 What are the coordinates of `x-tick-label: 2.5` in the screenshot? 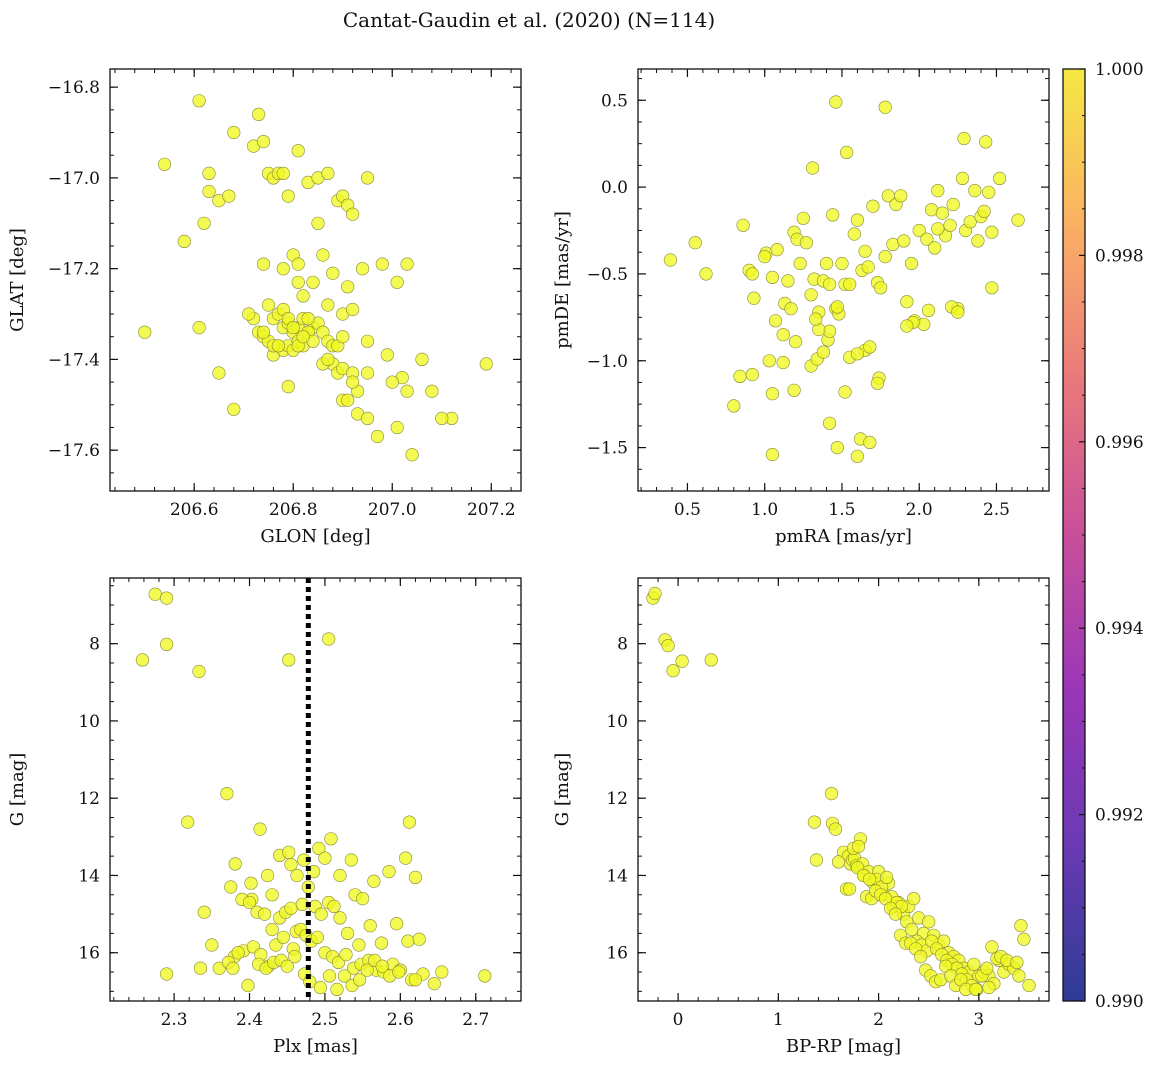 It's located at (324, 1020).